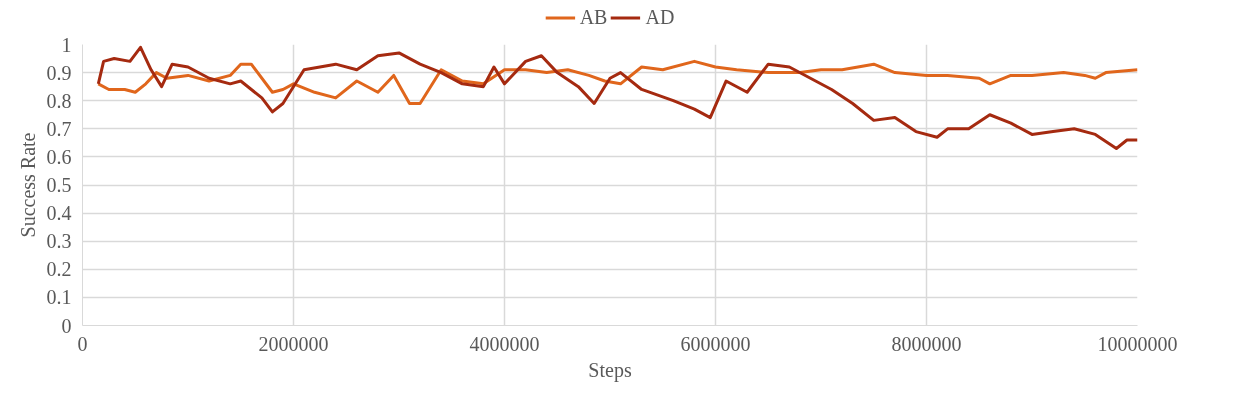 This screenshot has height=419, width=1253. Describe the element at coordinates (59, 156) in the screenshot. I see `y-tick-label: 0.6` at that location.